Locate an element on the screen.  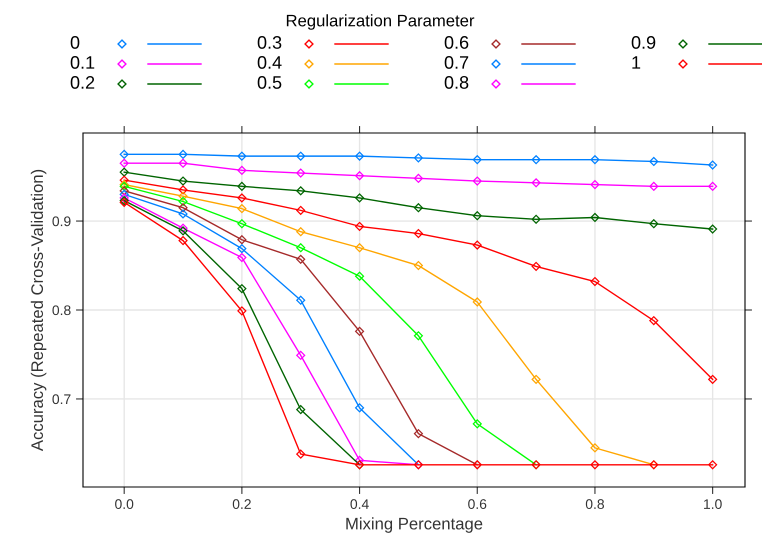
x-tick-label: 0.0 is located at coordinates (124, 504).